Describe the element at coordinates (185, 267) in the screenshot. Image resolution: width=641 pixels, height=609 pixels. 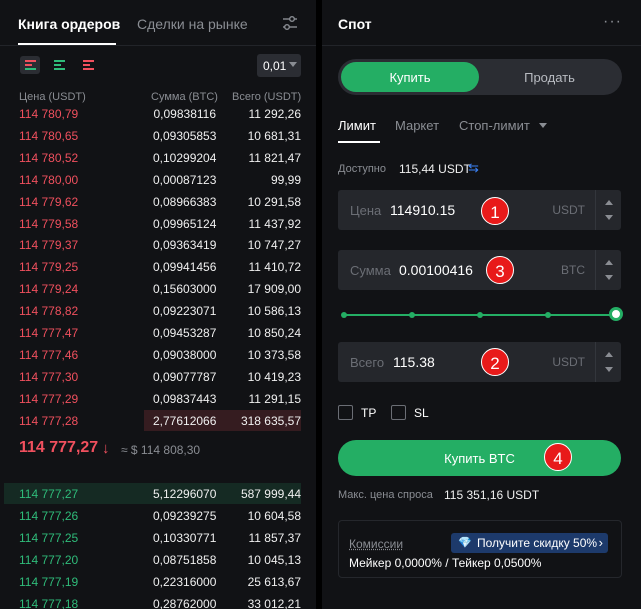
I see `amount-cell: 0,09941456` at that location.